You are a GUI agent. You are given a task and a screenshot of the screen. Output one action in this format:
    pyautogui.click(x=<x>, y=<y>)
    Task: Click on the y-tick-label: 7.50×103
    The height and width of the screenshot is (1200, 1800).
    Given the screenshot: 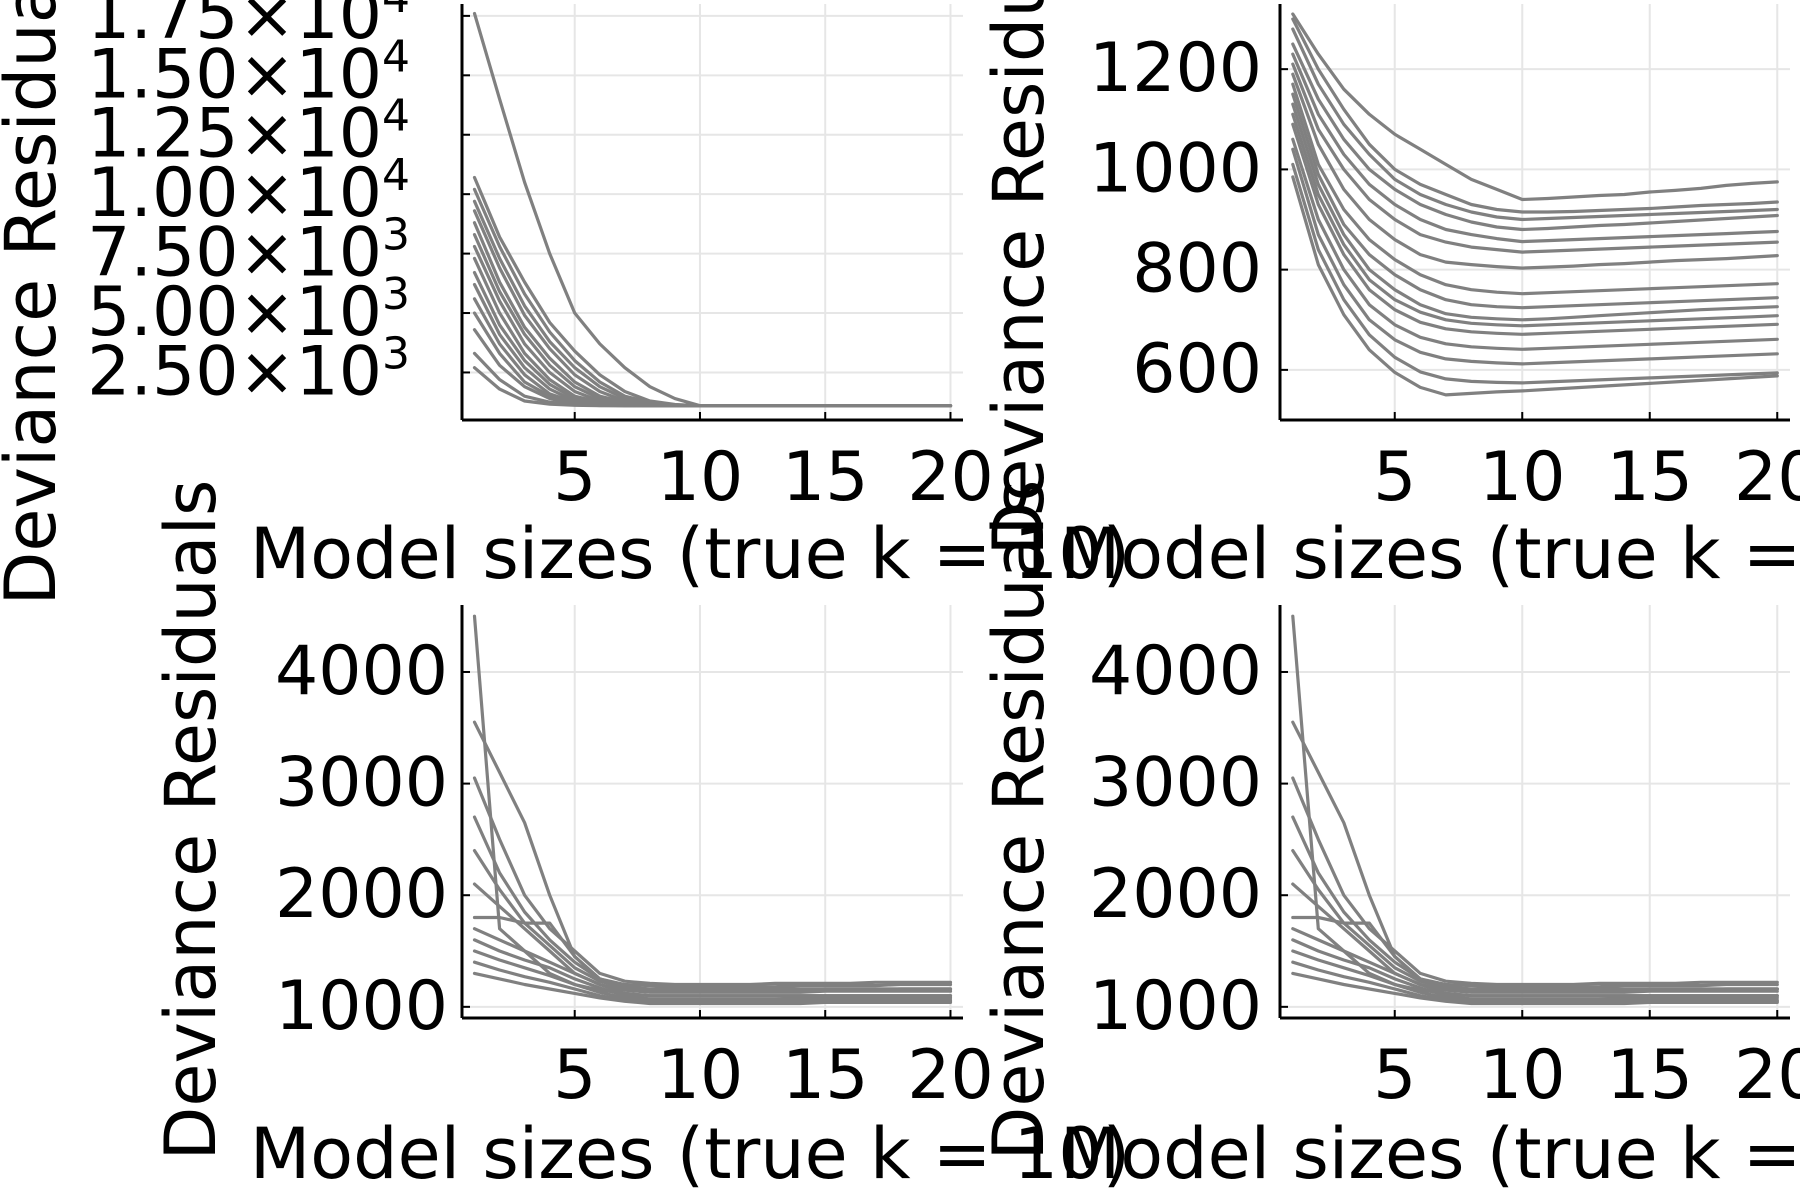 What is the action you would take?
    pyautogui.click(x=248, y=251)
    